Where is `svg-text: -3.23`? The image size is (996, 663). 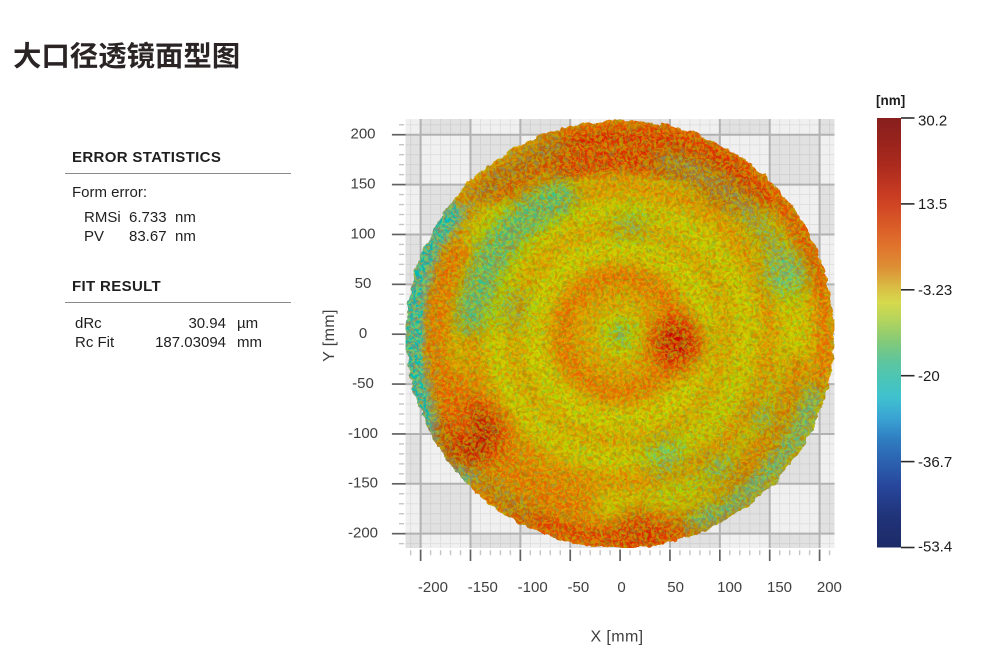
svg-text: -3.23 is located at coordinates (935, 290).